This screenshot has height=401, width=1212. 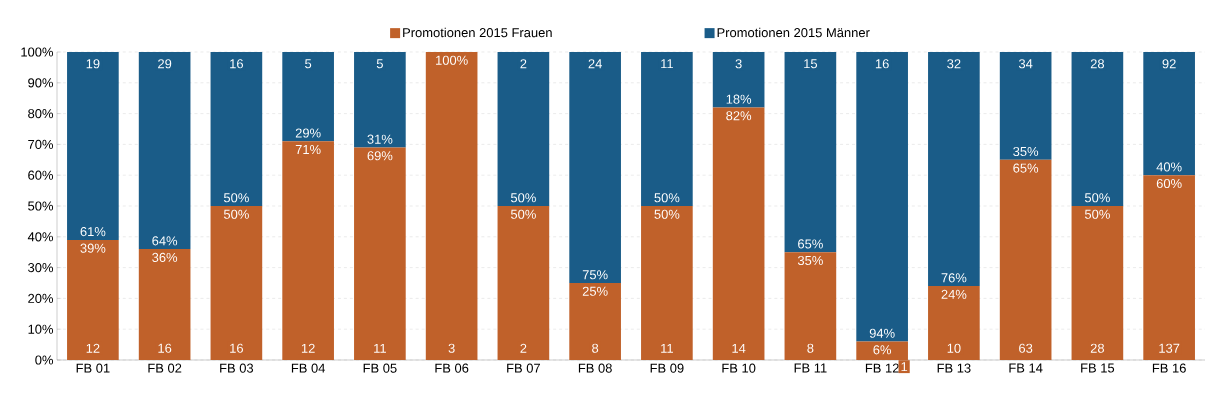 What do you see at coordinates (739, 348) in the screenshot?
I see `annotation: 14` at bounding box center [739, 348].